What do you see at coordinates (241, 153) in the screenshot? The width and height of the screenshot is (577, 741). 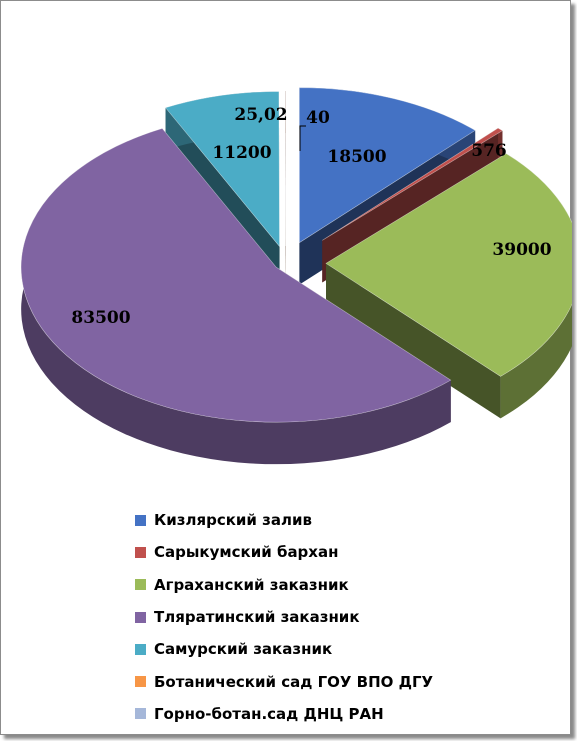 I see `data-label-4: 11200` at bounding box center [241, 153].